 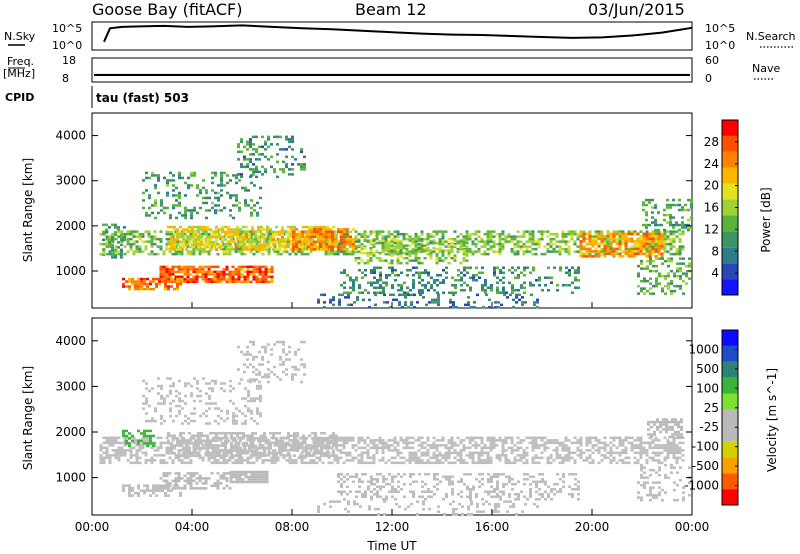 What do you see at coordinates (19, 97) in the screenshot?
I see `cpid-label: CPID` at bounding box center [19, 97].